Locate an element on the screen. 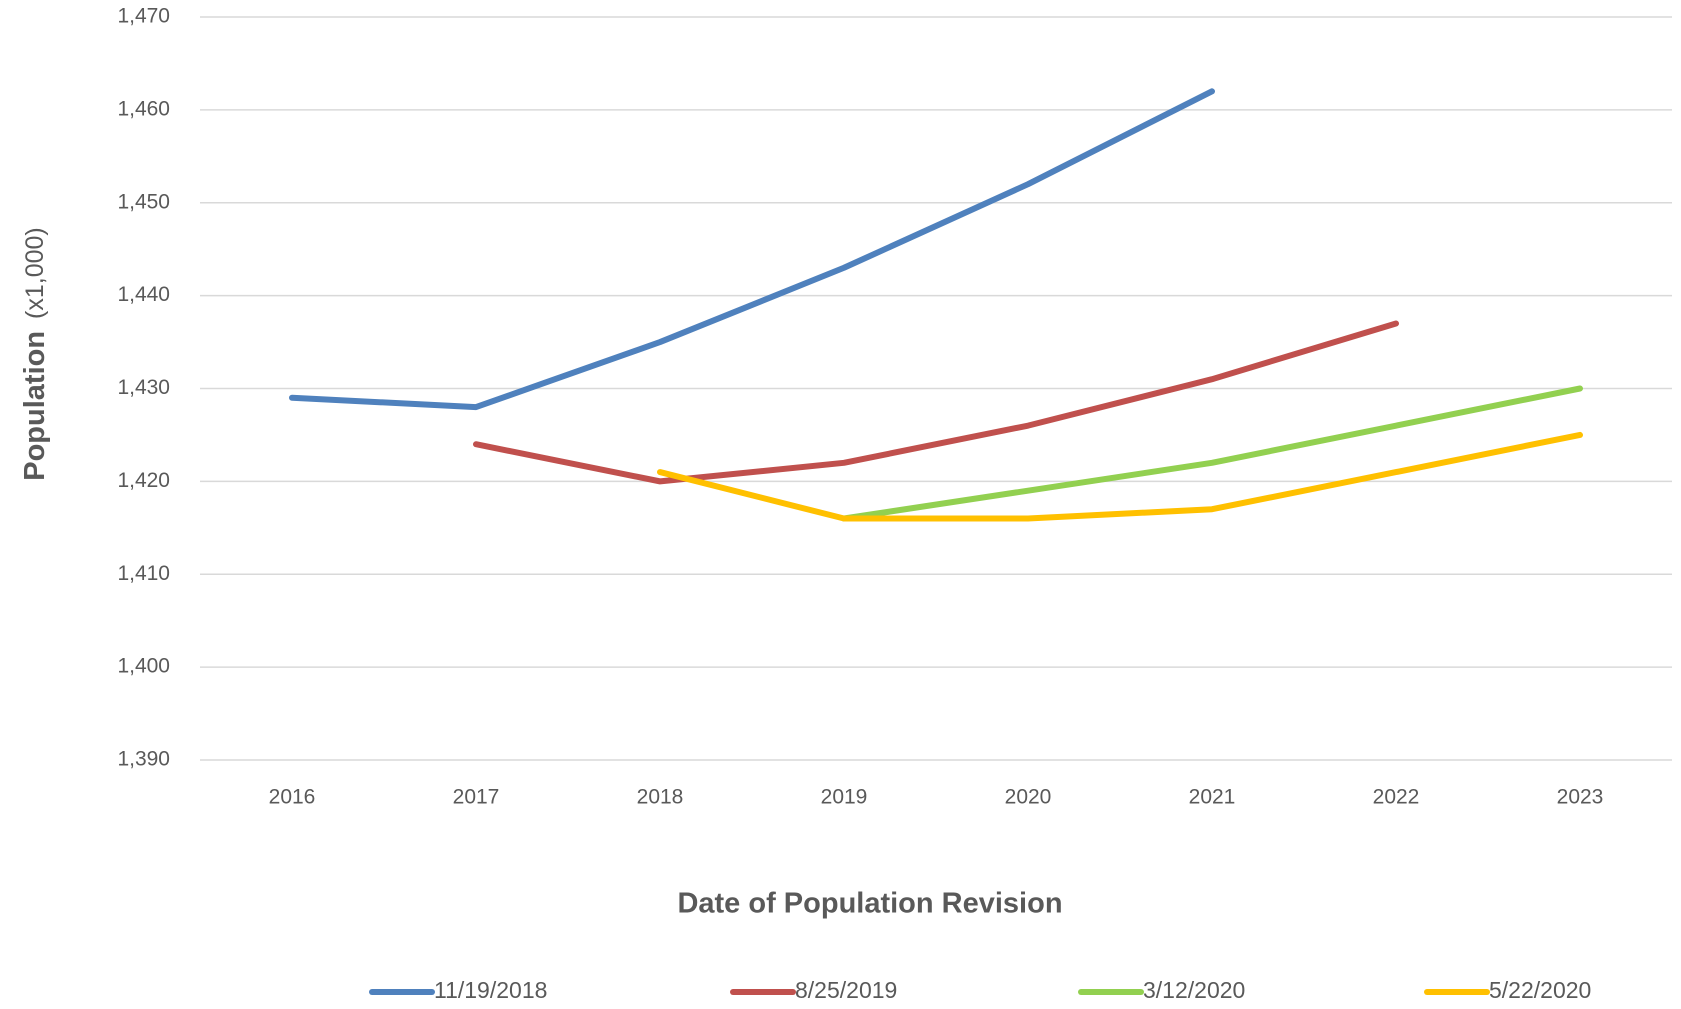  legend-label: 3/12/2020 is located at coordinates (1194, 990).